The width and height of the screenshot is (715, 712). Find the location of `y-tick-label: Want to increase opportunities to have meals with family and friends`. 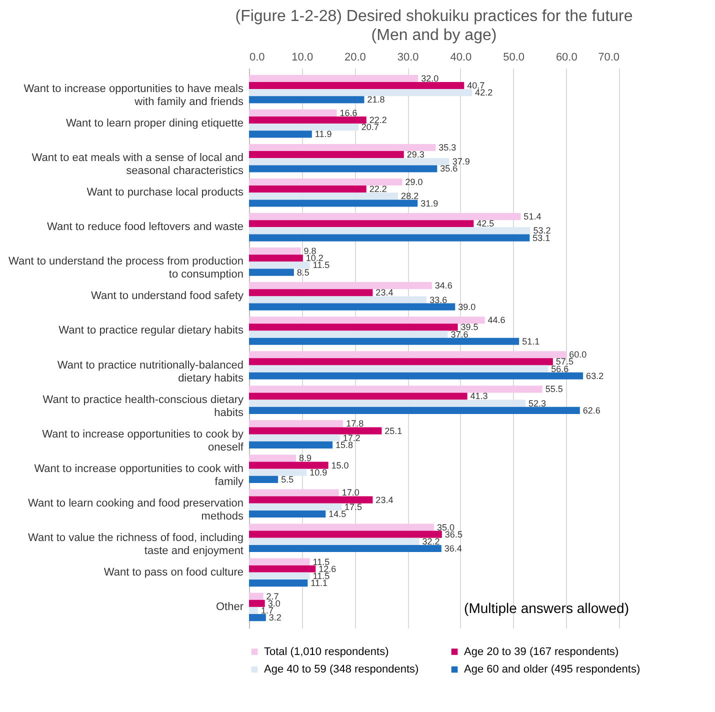

y-tick-label: Want to increase opportunities to have meals with family and friends is located at coordinates (134, 95).